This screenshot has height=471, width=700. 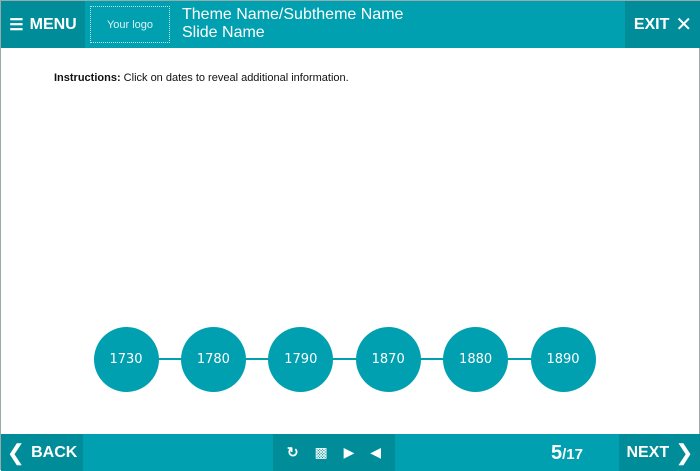 I want to click on page-counter: 5/17, so click(x=567, y=453).